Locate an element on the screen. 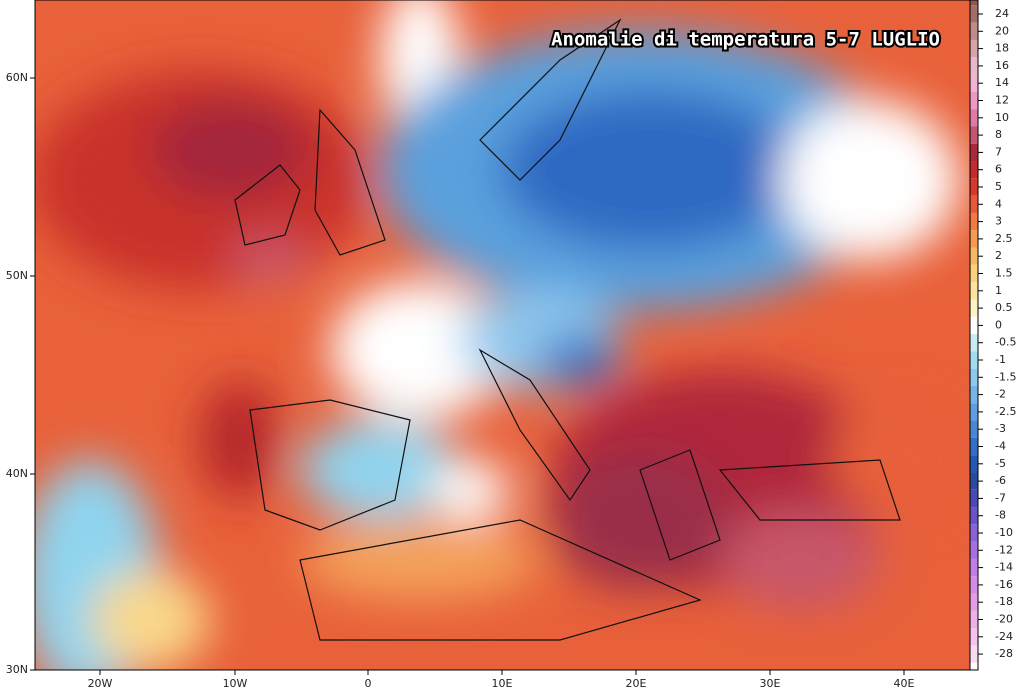 Image resolution: width=1024 pixels, height=693 pixels. colorbar-label: 12 is located at coordinates (1002, 100).